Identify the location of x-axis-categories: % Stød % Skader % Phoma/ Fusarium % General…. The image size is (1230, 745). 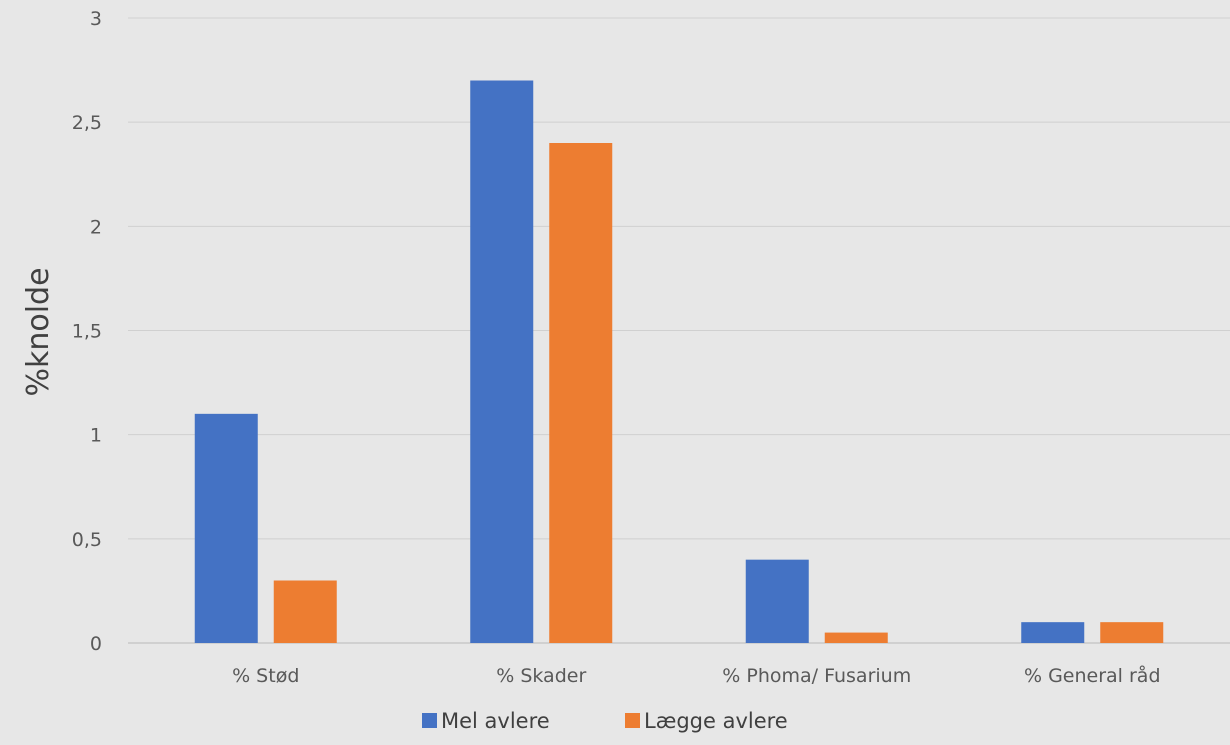
(696, 675).